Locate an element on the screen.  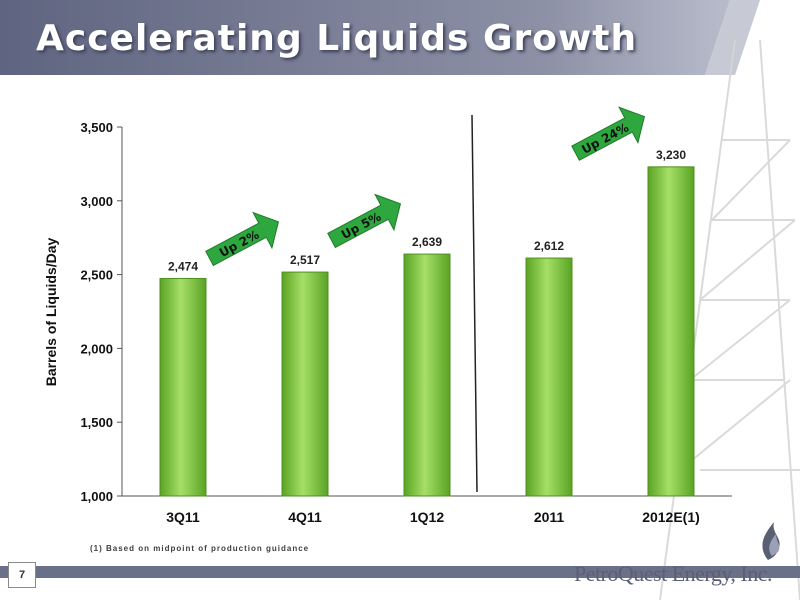
company-logo-flame is located at coordinates (771, 541).